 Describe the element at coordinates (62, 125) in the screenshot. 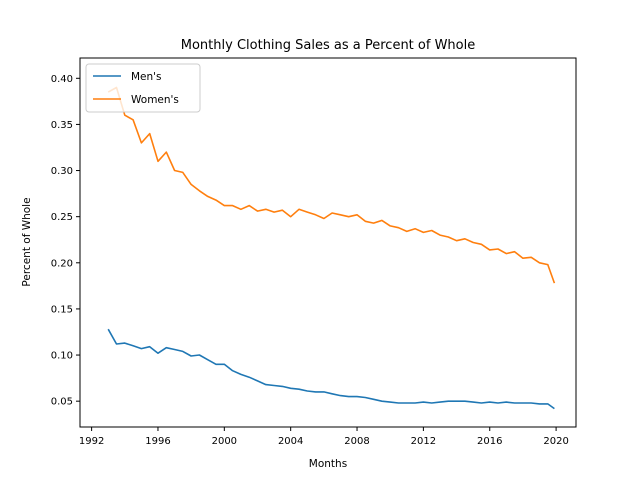

I see `y-tick-label: 0.35` at that location.